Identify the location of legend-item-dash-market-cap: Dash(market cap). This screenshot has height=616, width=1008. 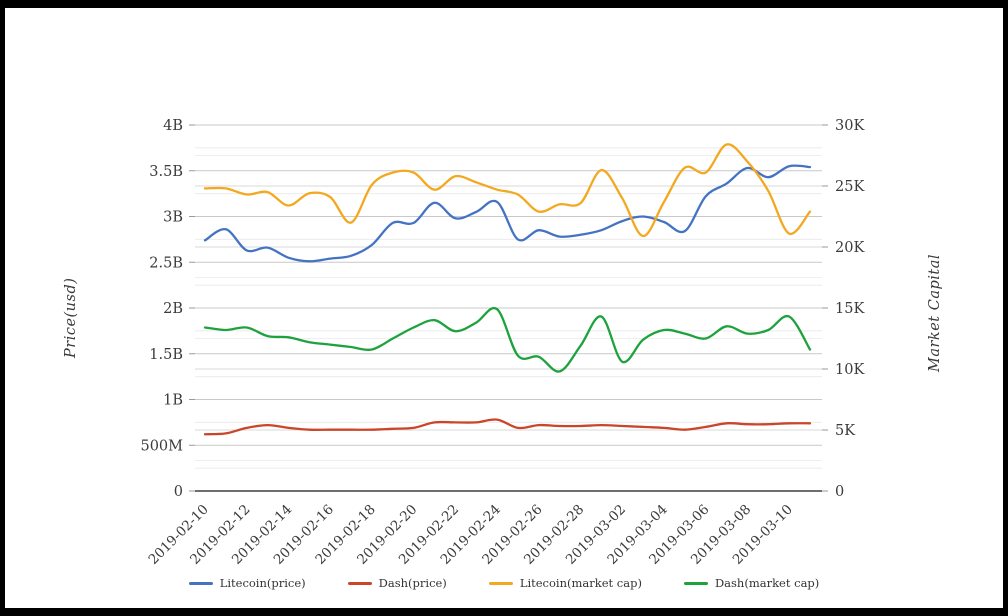
(751, 583).